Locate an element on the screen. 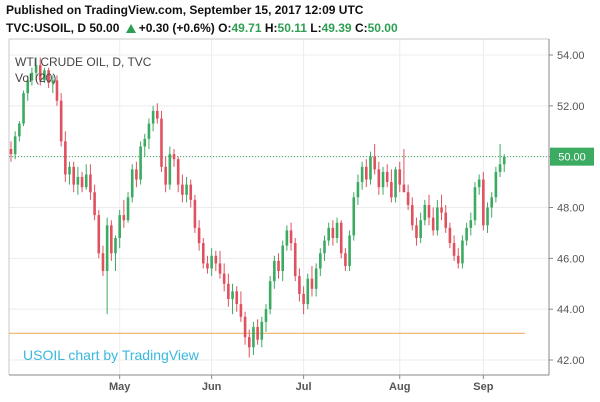 The image size is (600, 402). y-tick-label: 48.00 is located at coordinates (571, 209).